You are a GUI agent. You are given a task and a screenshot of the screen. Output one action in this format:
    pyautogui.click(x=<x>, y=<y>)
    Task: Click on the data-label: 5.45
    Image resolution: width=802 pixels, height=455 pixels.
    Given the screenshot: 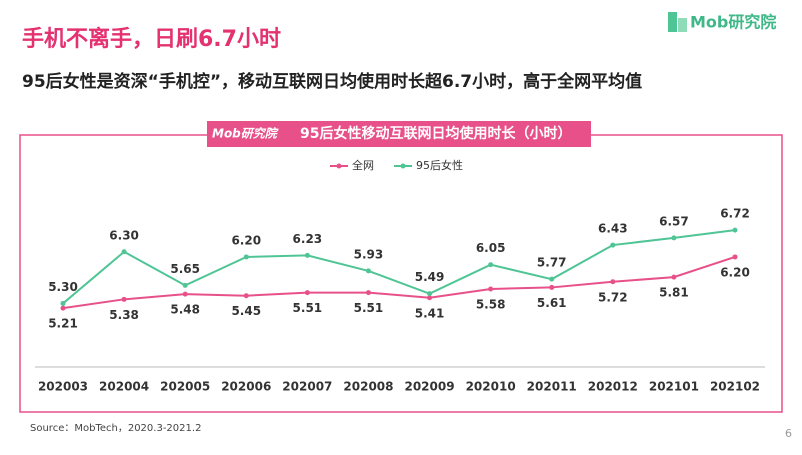 What is the action you would take?
    pyautogui.click(x=246, y=311)
    